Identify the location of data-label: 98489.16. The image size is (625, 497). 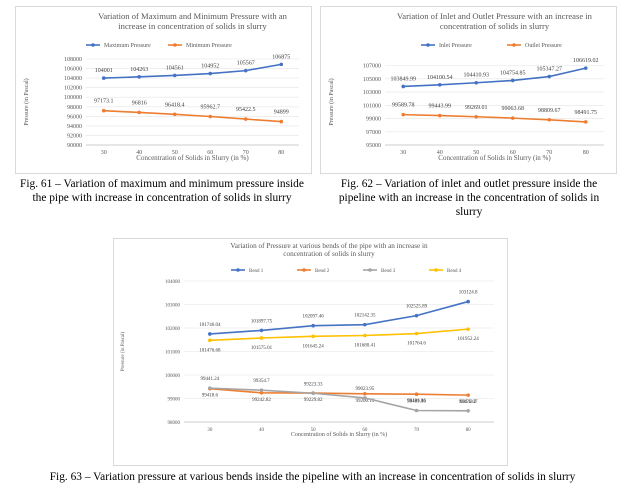
(416, 402).